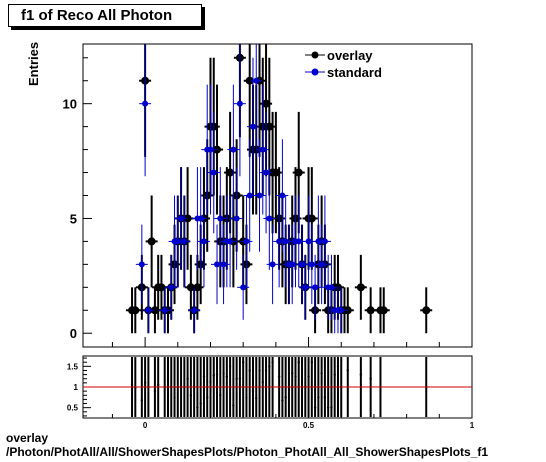  What do you see at coordinates (277, 387) in the screenshot?
I see `ratio-series` at bounding box center [277, 387].